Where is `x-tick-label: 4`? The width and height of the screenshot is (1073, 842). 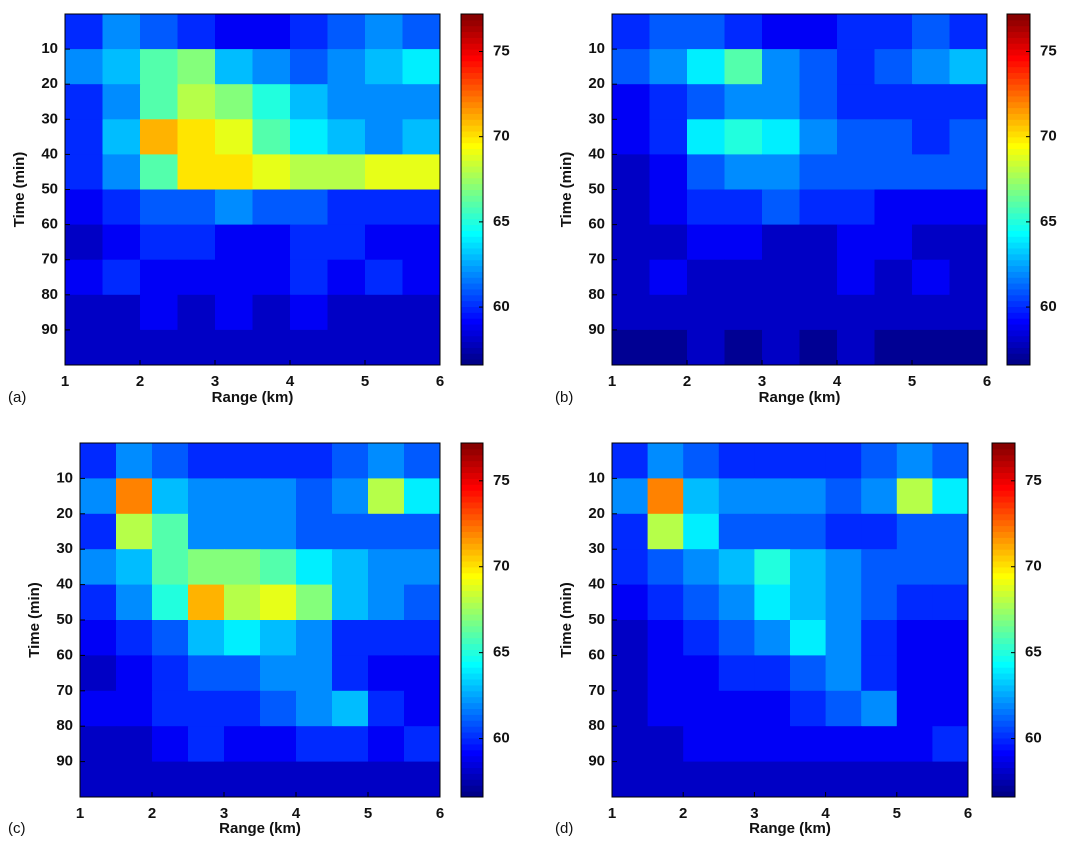
x-tick-label: 4 is located at coordinates (825, 813).